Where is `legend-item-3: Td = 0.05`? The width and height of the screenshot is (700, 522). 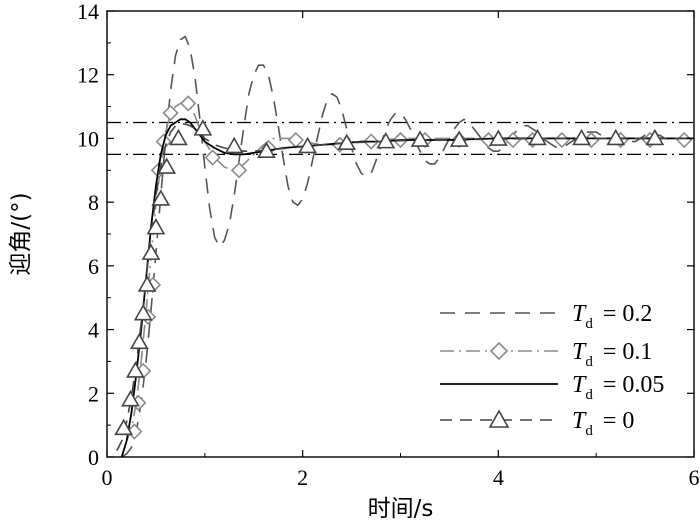
legend-item-3: Td = 0.05 is located at coordinates (552, 387).